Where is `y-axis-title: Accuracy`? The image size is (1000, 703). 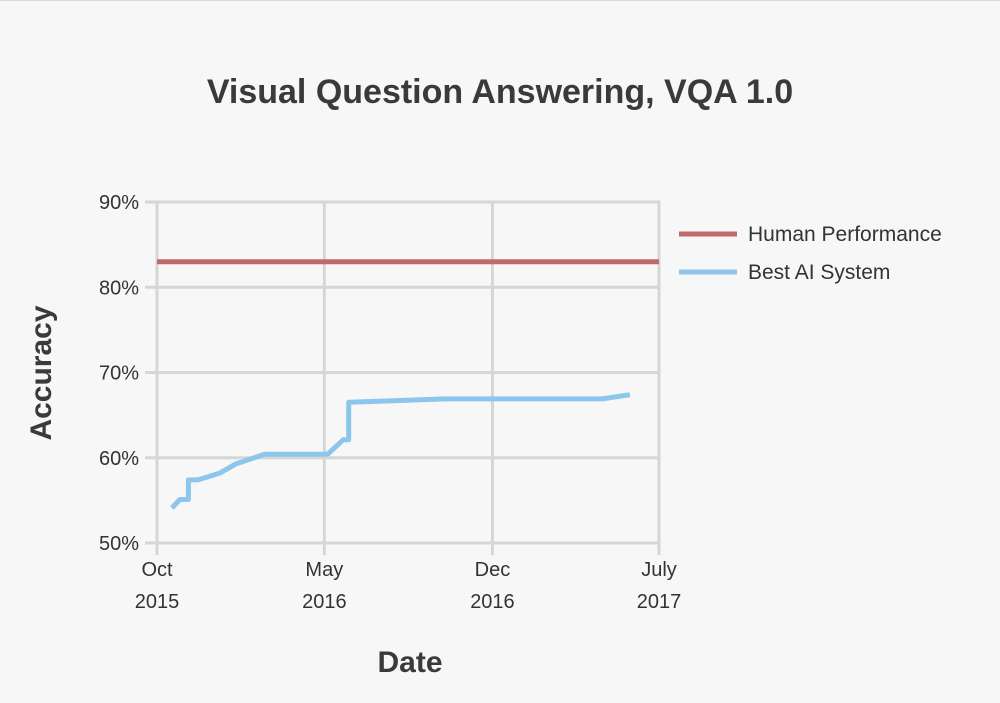 y-axis-title: Accuracy is located at coordinates (41, 372).